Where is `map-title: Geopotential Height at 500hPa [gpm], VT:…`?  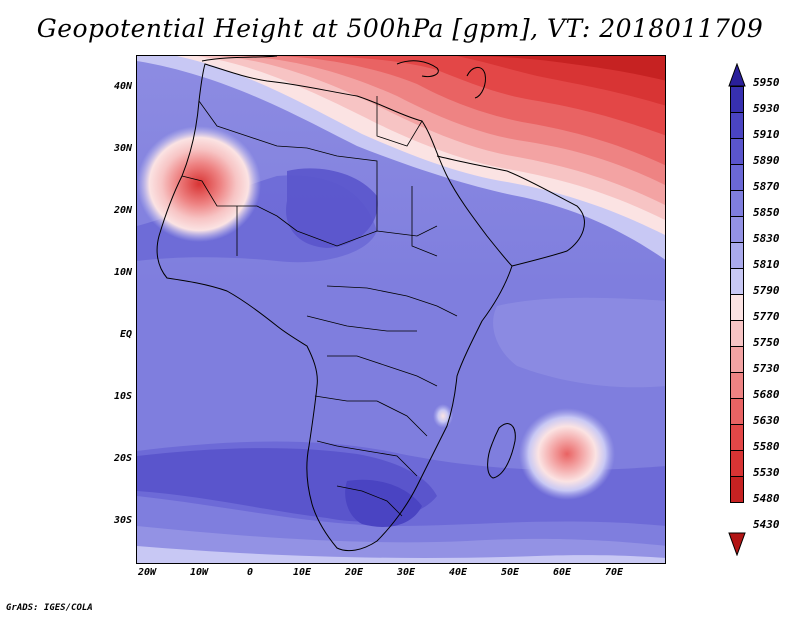
map-title: Geopotential Height at 500hPa [gpm], VT:… is located at coordinates (400, 28).